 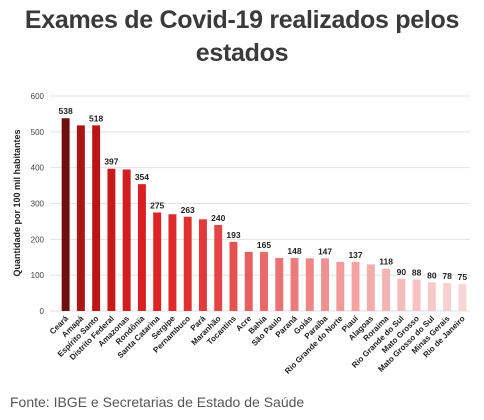 I want to click on y-tick-label: 300, so click(x=38, y=204).